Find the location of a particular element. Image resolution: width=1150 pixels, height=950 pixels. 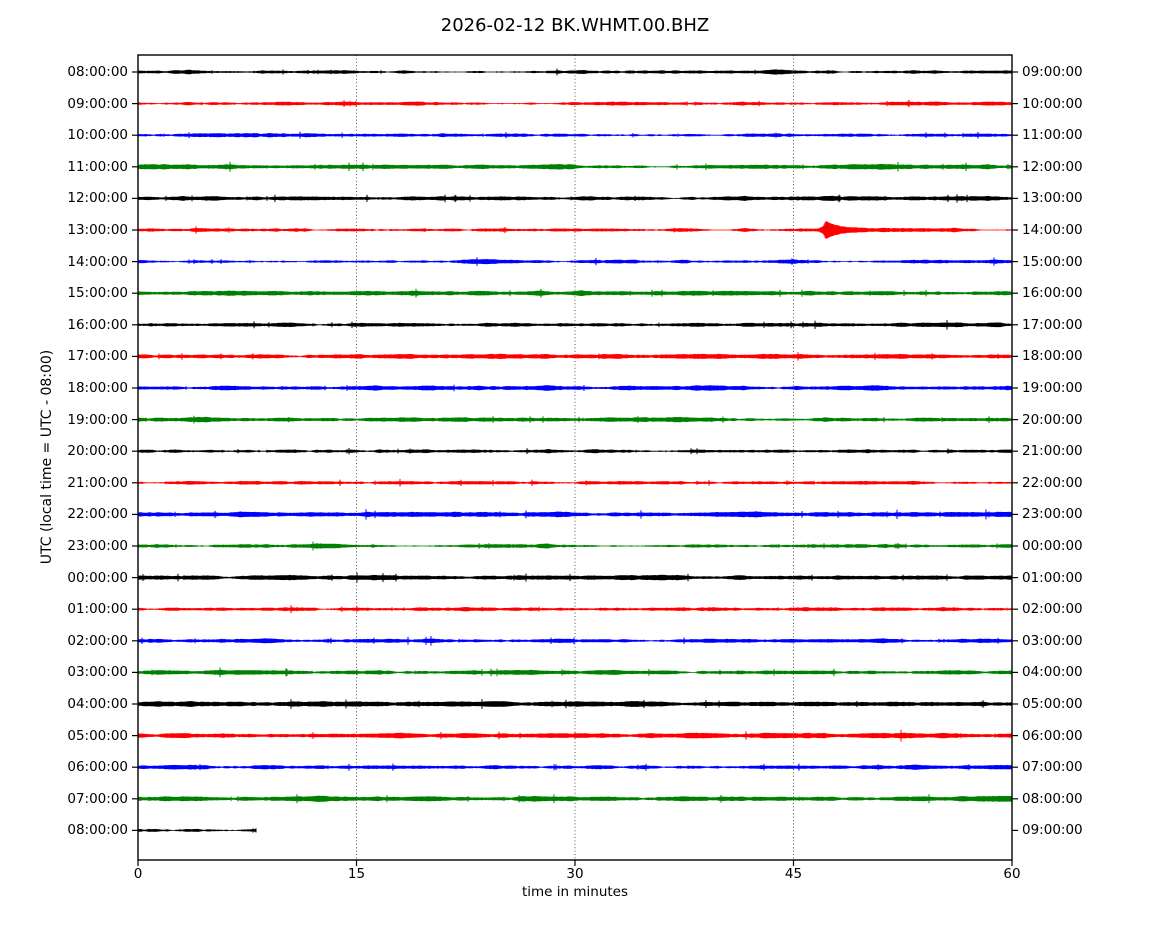

y-tick-label-end-16: 01:00:00 is located at coordinates (1052, 577).